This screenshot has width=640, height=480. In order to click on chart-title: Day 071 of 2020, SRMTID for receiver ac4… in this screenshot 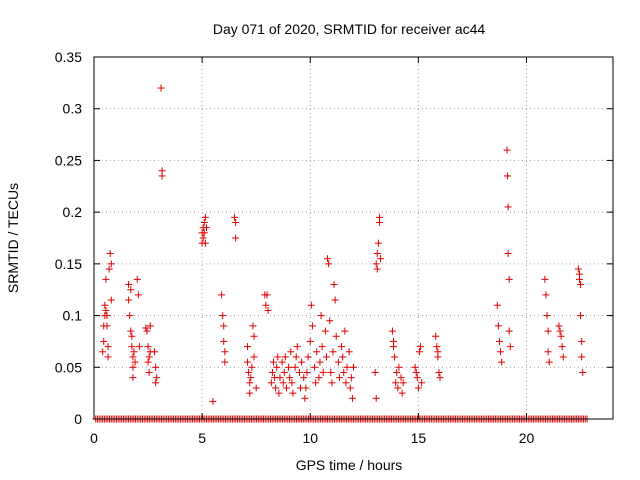, I will do `click(349, 29)`.